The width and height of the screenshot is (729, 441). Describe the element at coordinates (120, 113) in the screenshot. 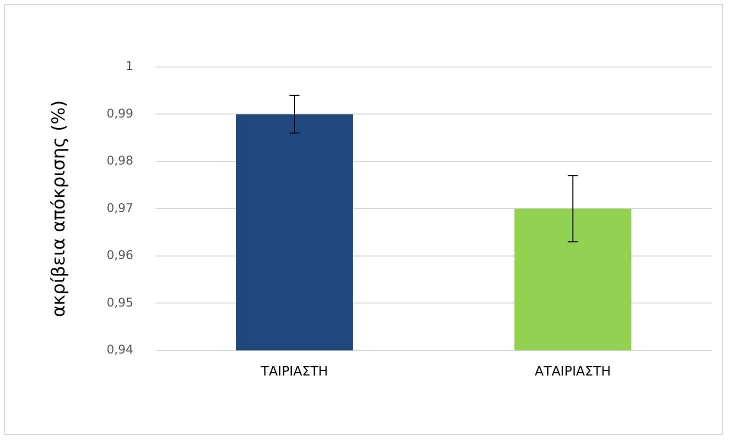

I see `y-tick-label: 0,99` at that location.